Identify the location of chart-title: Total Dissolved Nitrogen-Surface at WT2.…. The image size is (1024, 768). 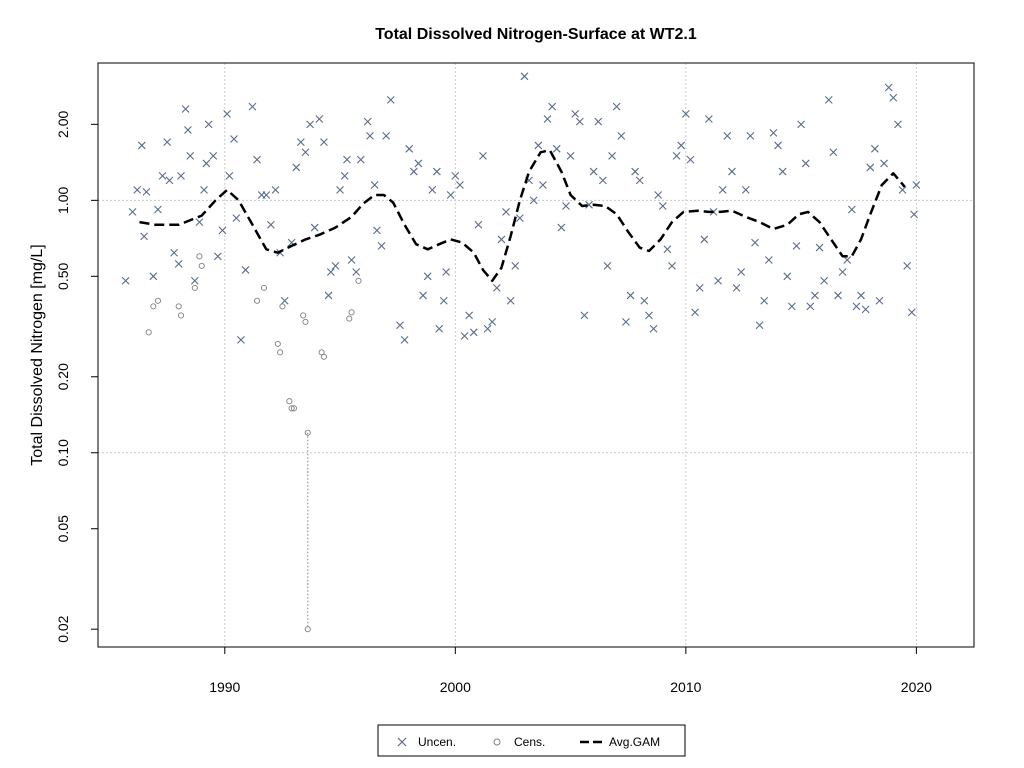
(536, 34).